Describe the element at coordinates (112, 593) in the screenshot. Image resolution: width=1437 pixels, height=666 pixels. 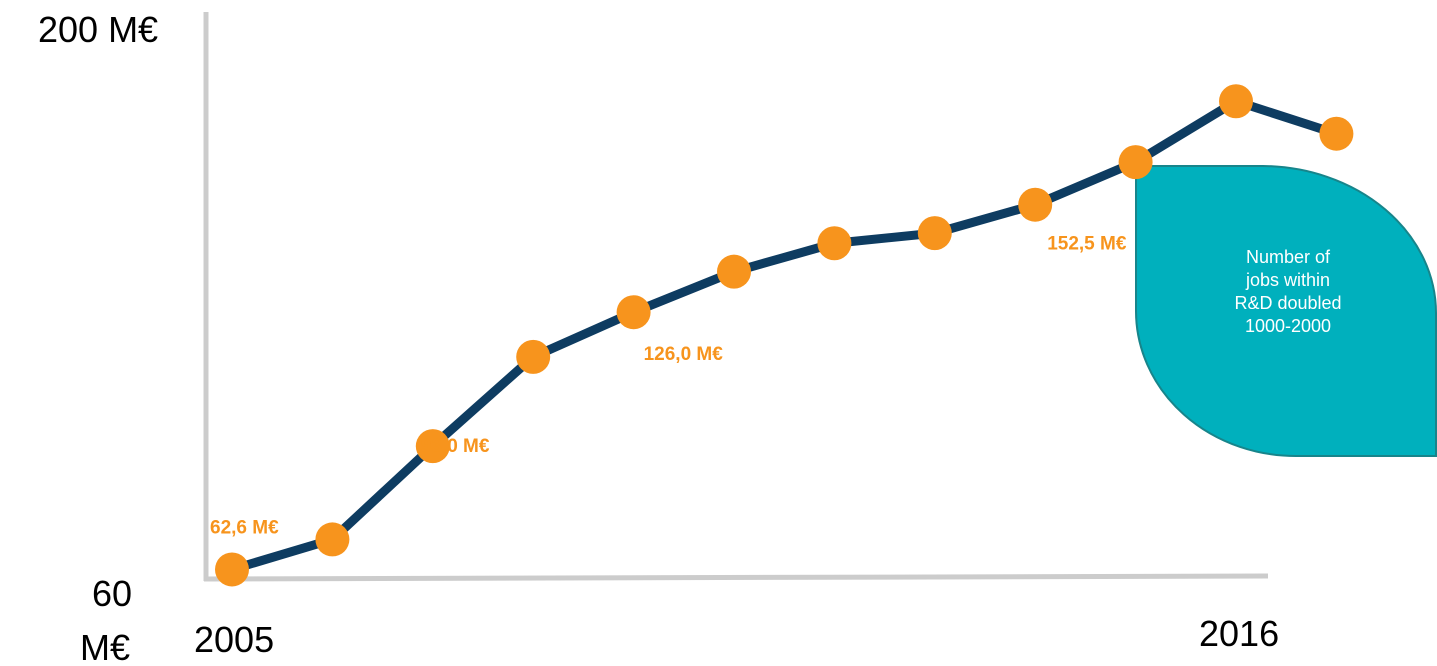
I see `y-tick-label-bottom: 60` at that location.